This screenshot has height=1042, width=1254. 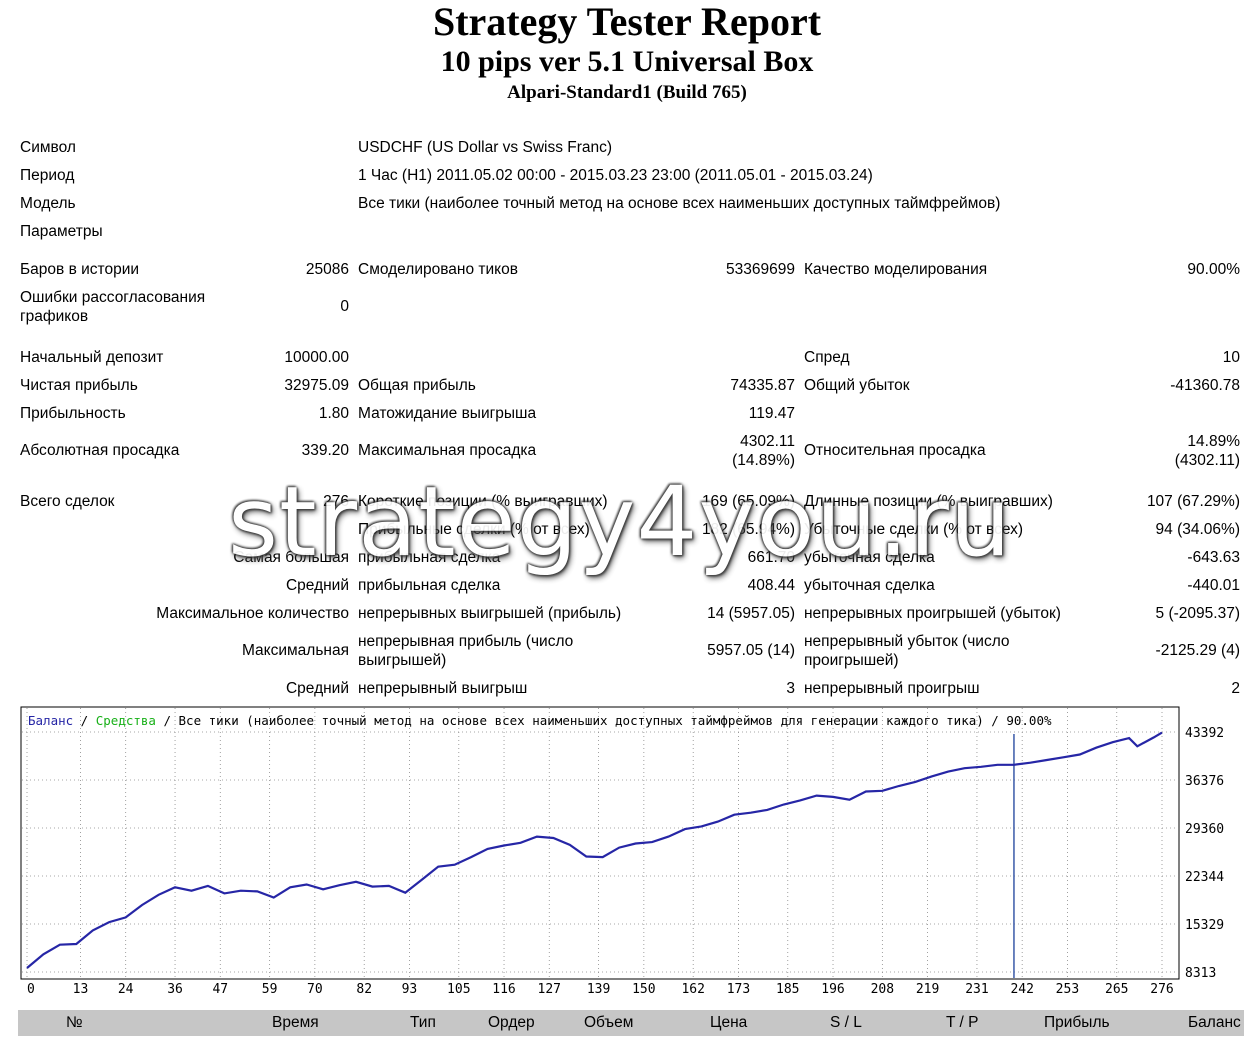 I want to click on avg-cons-win-value: 3, so click(x=790, y=688).